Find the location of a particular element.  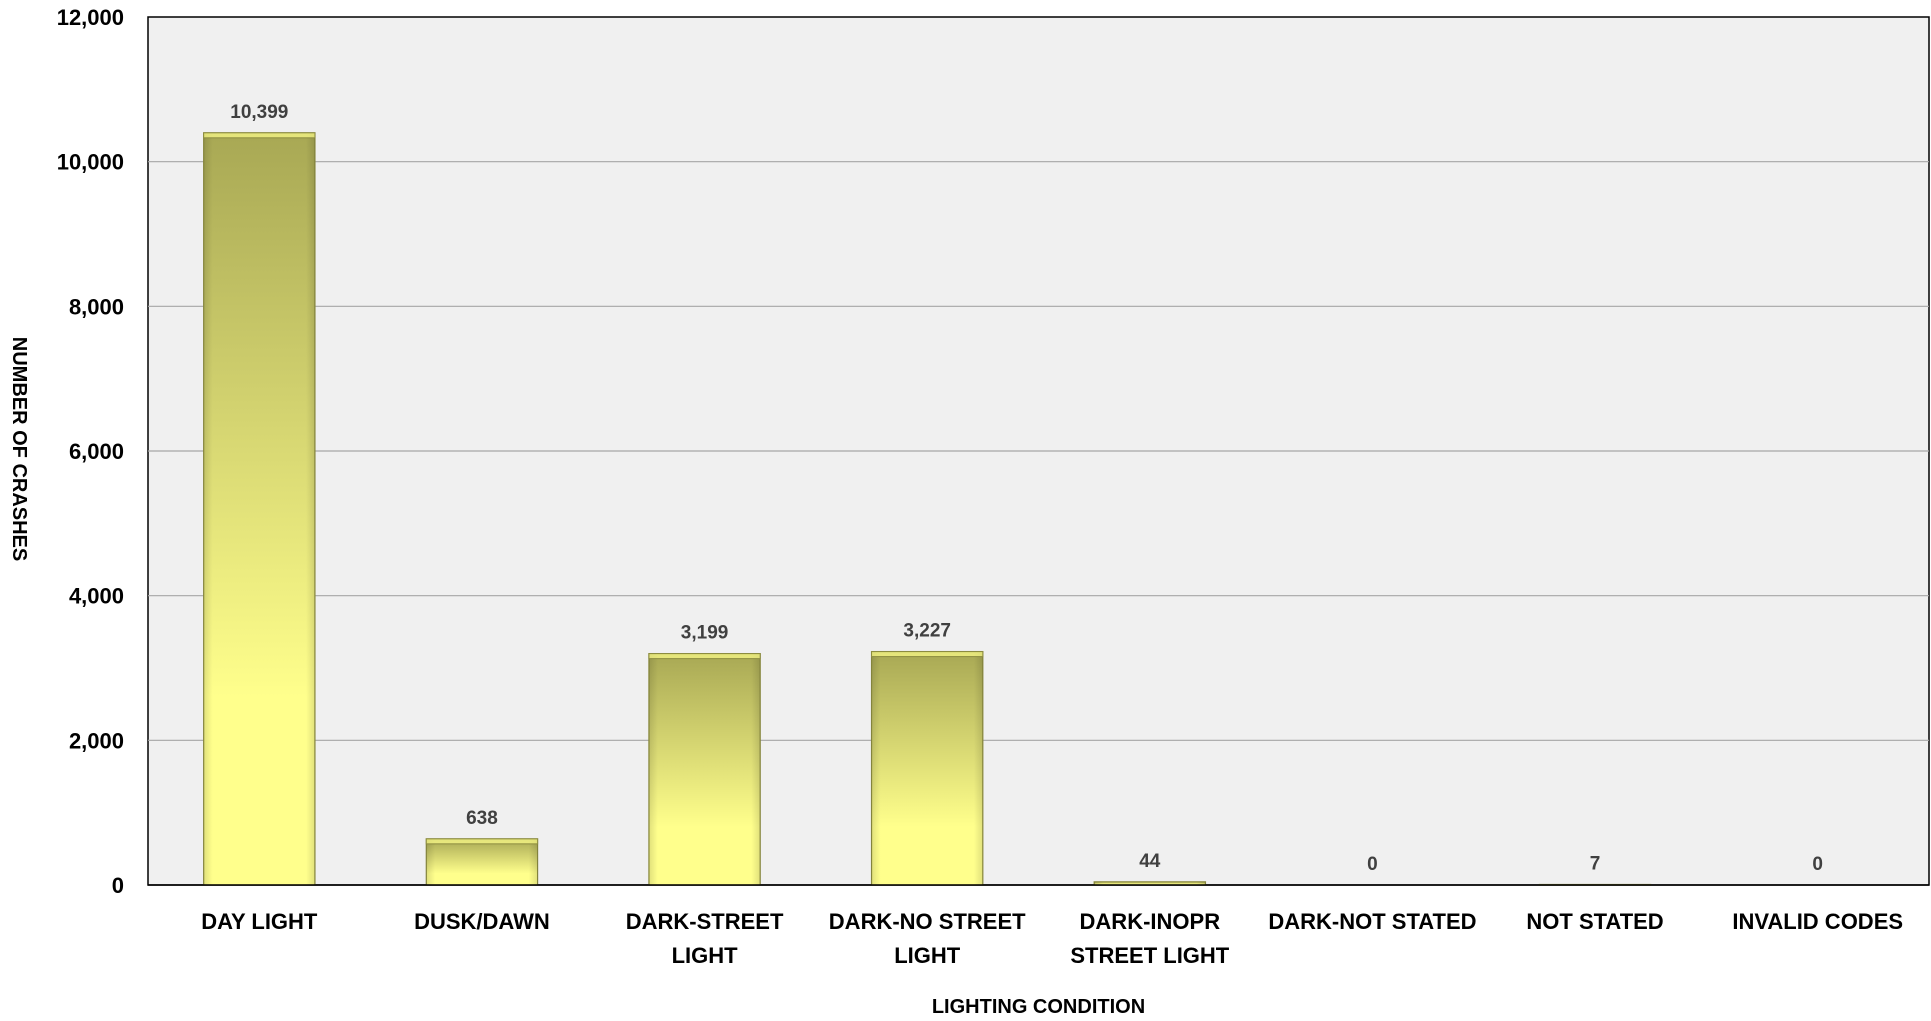

x-tick-label: NOT STATED is located at coordinates (1594, 921).